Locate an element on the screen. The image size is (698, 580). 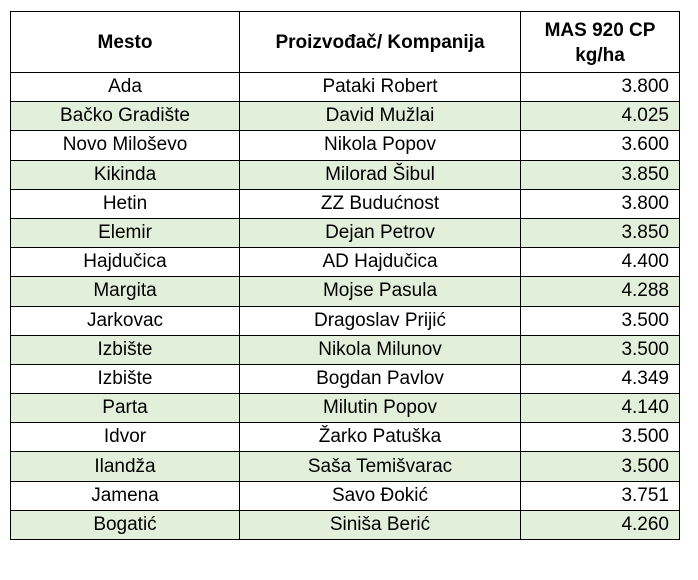
table-row: Kikinda Milorad Šibul 3.850 is located at coordinates (345, 174).